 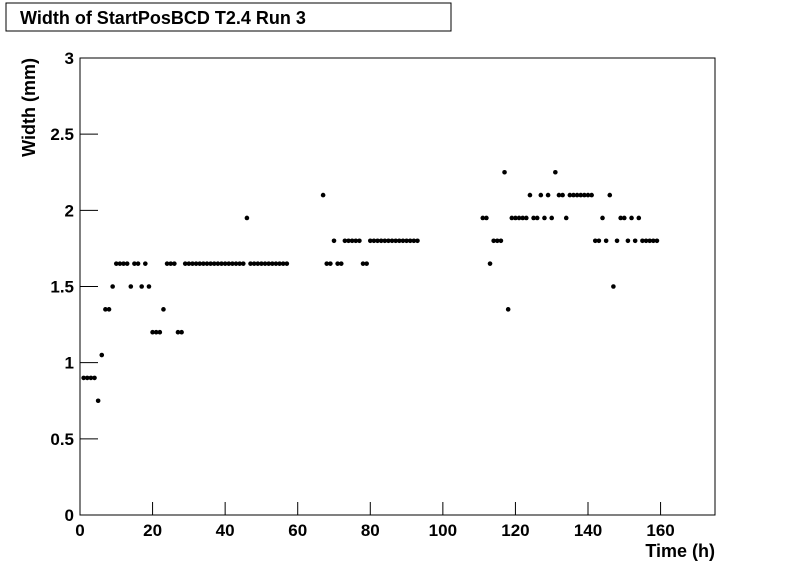 I want to click on y-tick-label: 0, so click(x=69, y=515).